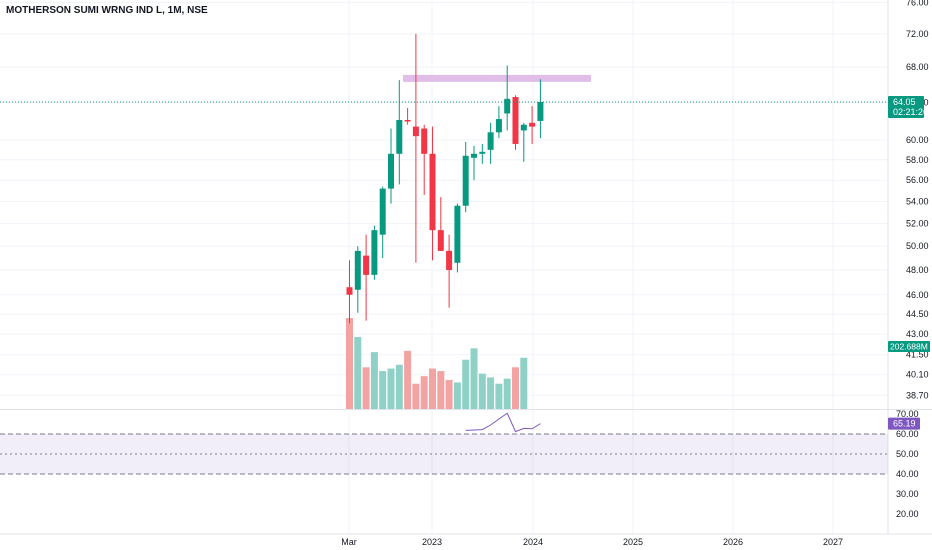 This screenshot has width=932, height=550. I want to click on price-tick-label: 72.00, so click(917, 34).